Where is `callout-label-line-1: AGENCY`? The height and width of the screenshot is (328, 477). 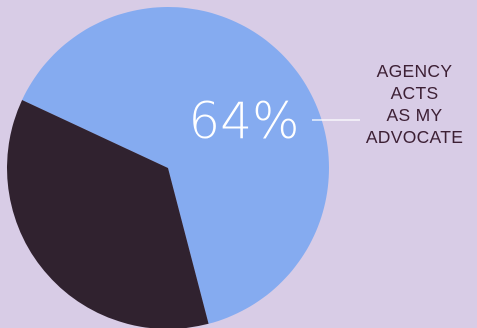
callout-label-line-1: AGENCY is located at coordinates (414, 71).